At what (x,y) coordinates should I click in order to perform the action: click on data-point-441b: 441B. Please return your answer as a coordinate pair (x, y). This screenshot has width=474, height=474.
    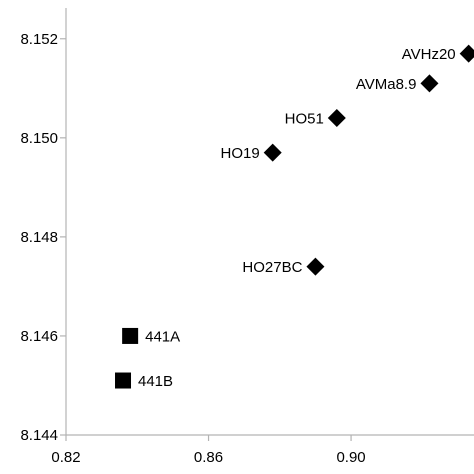
    Looking at the image, I should click on (144, 381).